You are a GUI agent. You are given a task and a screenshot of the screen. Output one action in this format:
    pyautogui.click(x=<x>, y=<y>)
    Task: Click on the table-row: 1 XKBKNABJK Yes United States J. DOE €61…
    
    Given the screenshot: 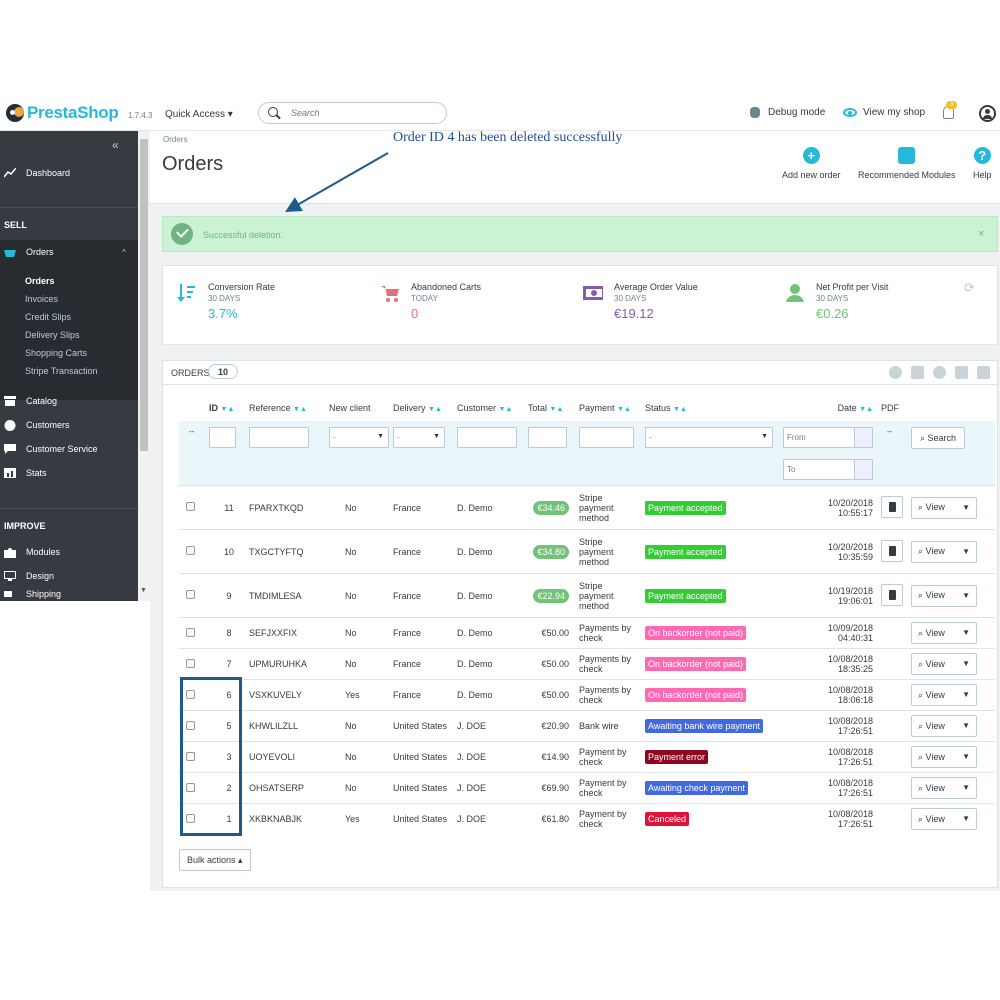 What is the action you would take?
    pyautogui.click(x=587, y=819)
    